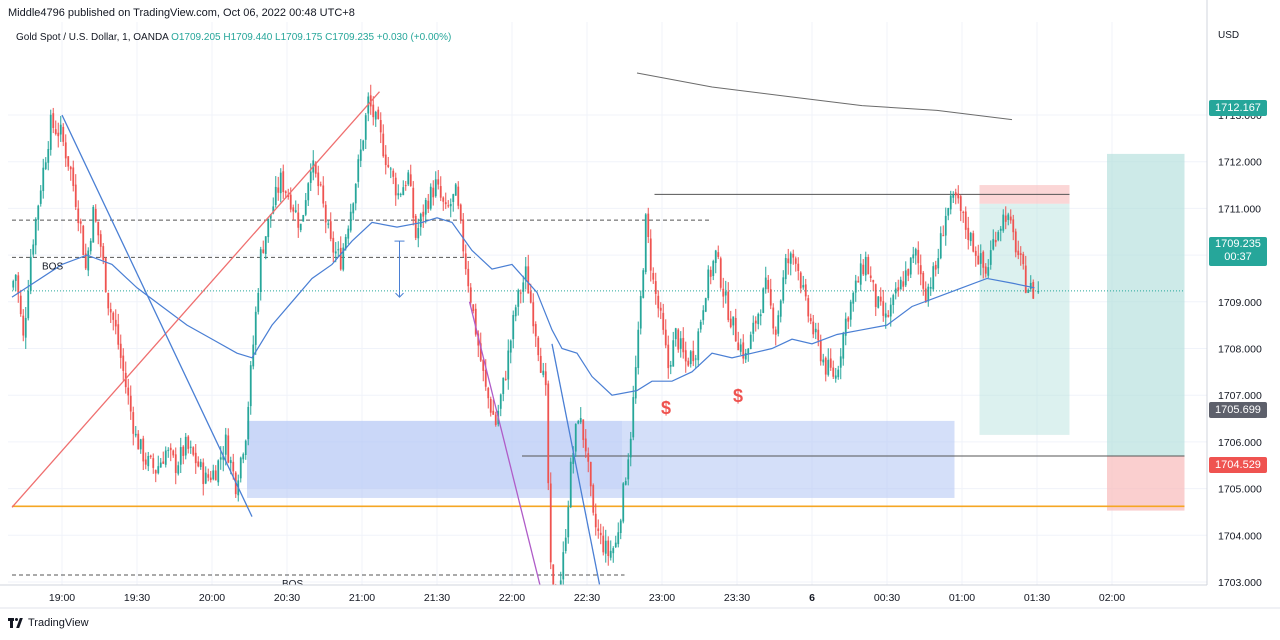 The image size is (1280, 640). I want to click on stop-price-tag: 1704.529, so click(1238, 465).